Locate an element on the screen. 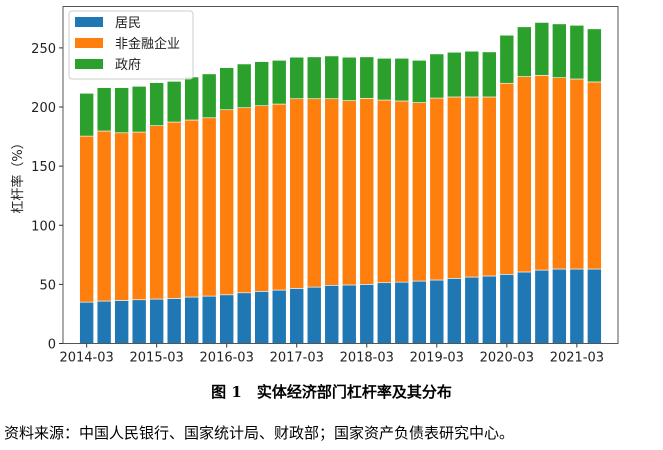 Image resolution: width=663 pixels, height=450 pixels. legend-label: 居民 is located at coordinates (128, 23).